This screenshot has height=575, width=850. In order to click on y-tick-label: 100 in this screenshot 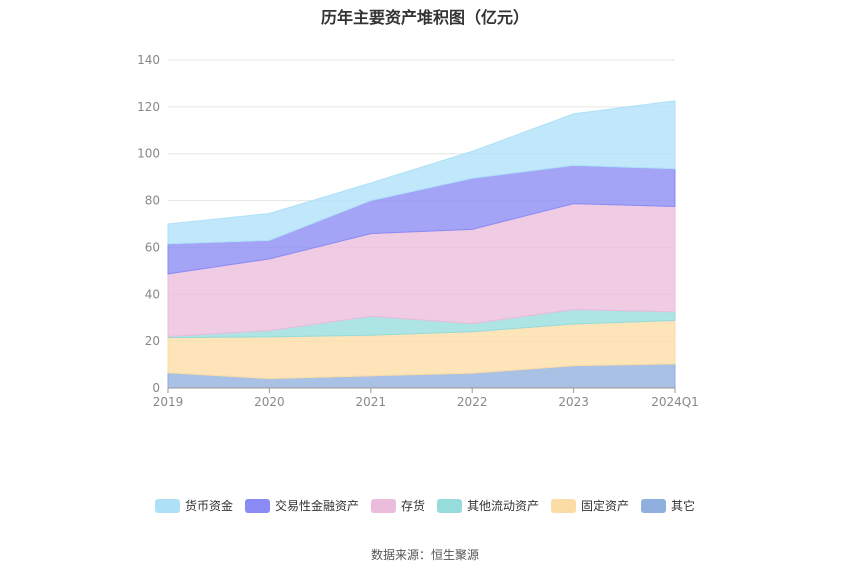, I will do `click(148, 154)`.